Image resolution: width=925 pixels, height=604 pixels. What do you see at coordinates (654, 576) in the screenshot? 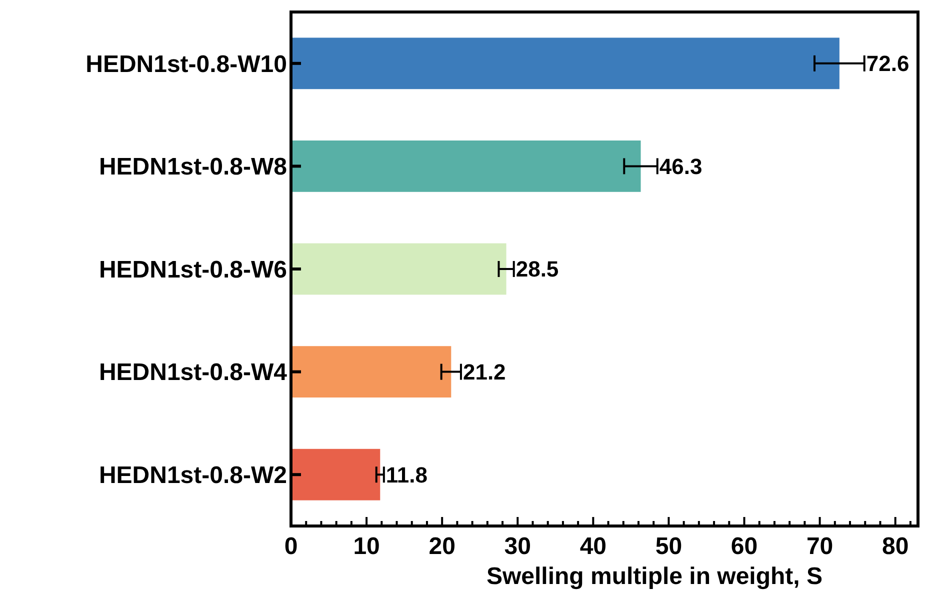
I see `x-axis-title: Swelling multiple in weight, S` at bounding box center [654, 576].